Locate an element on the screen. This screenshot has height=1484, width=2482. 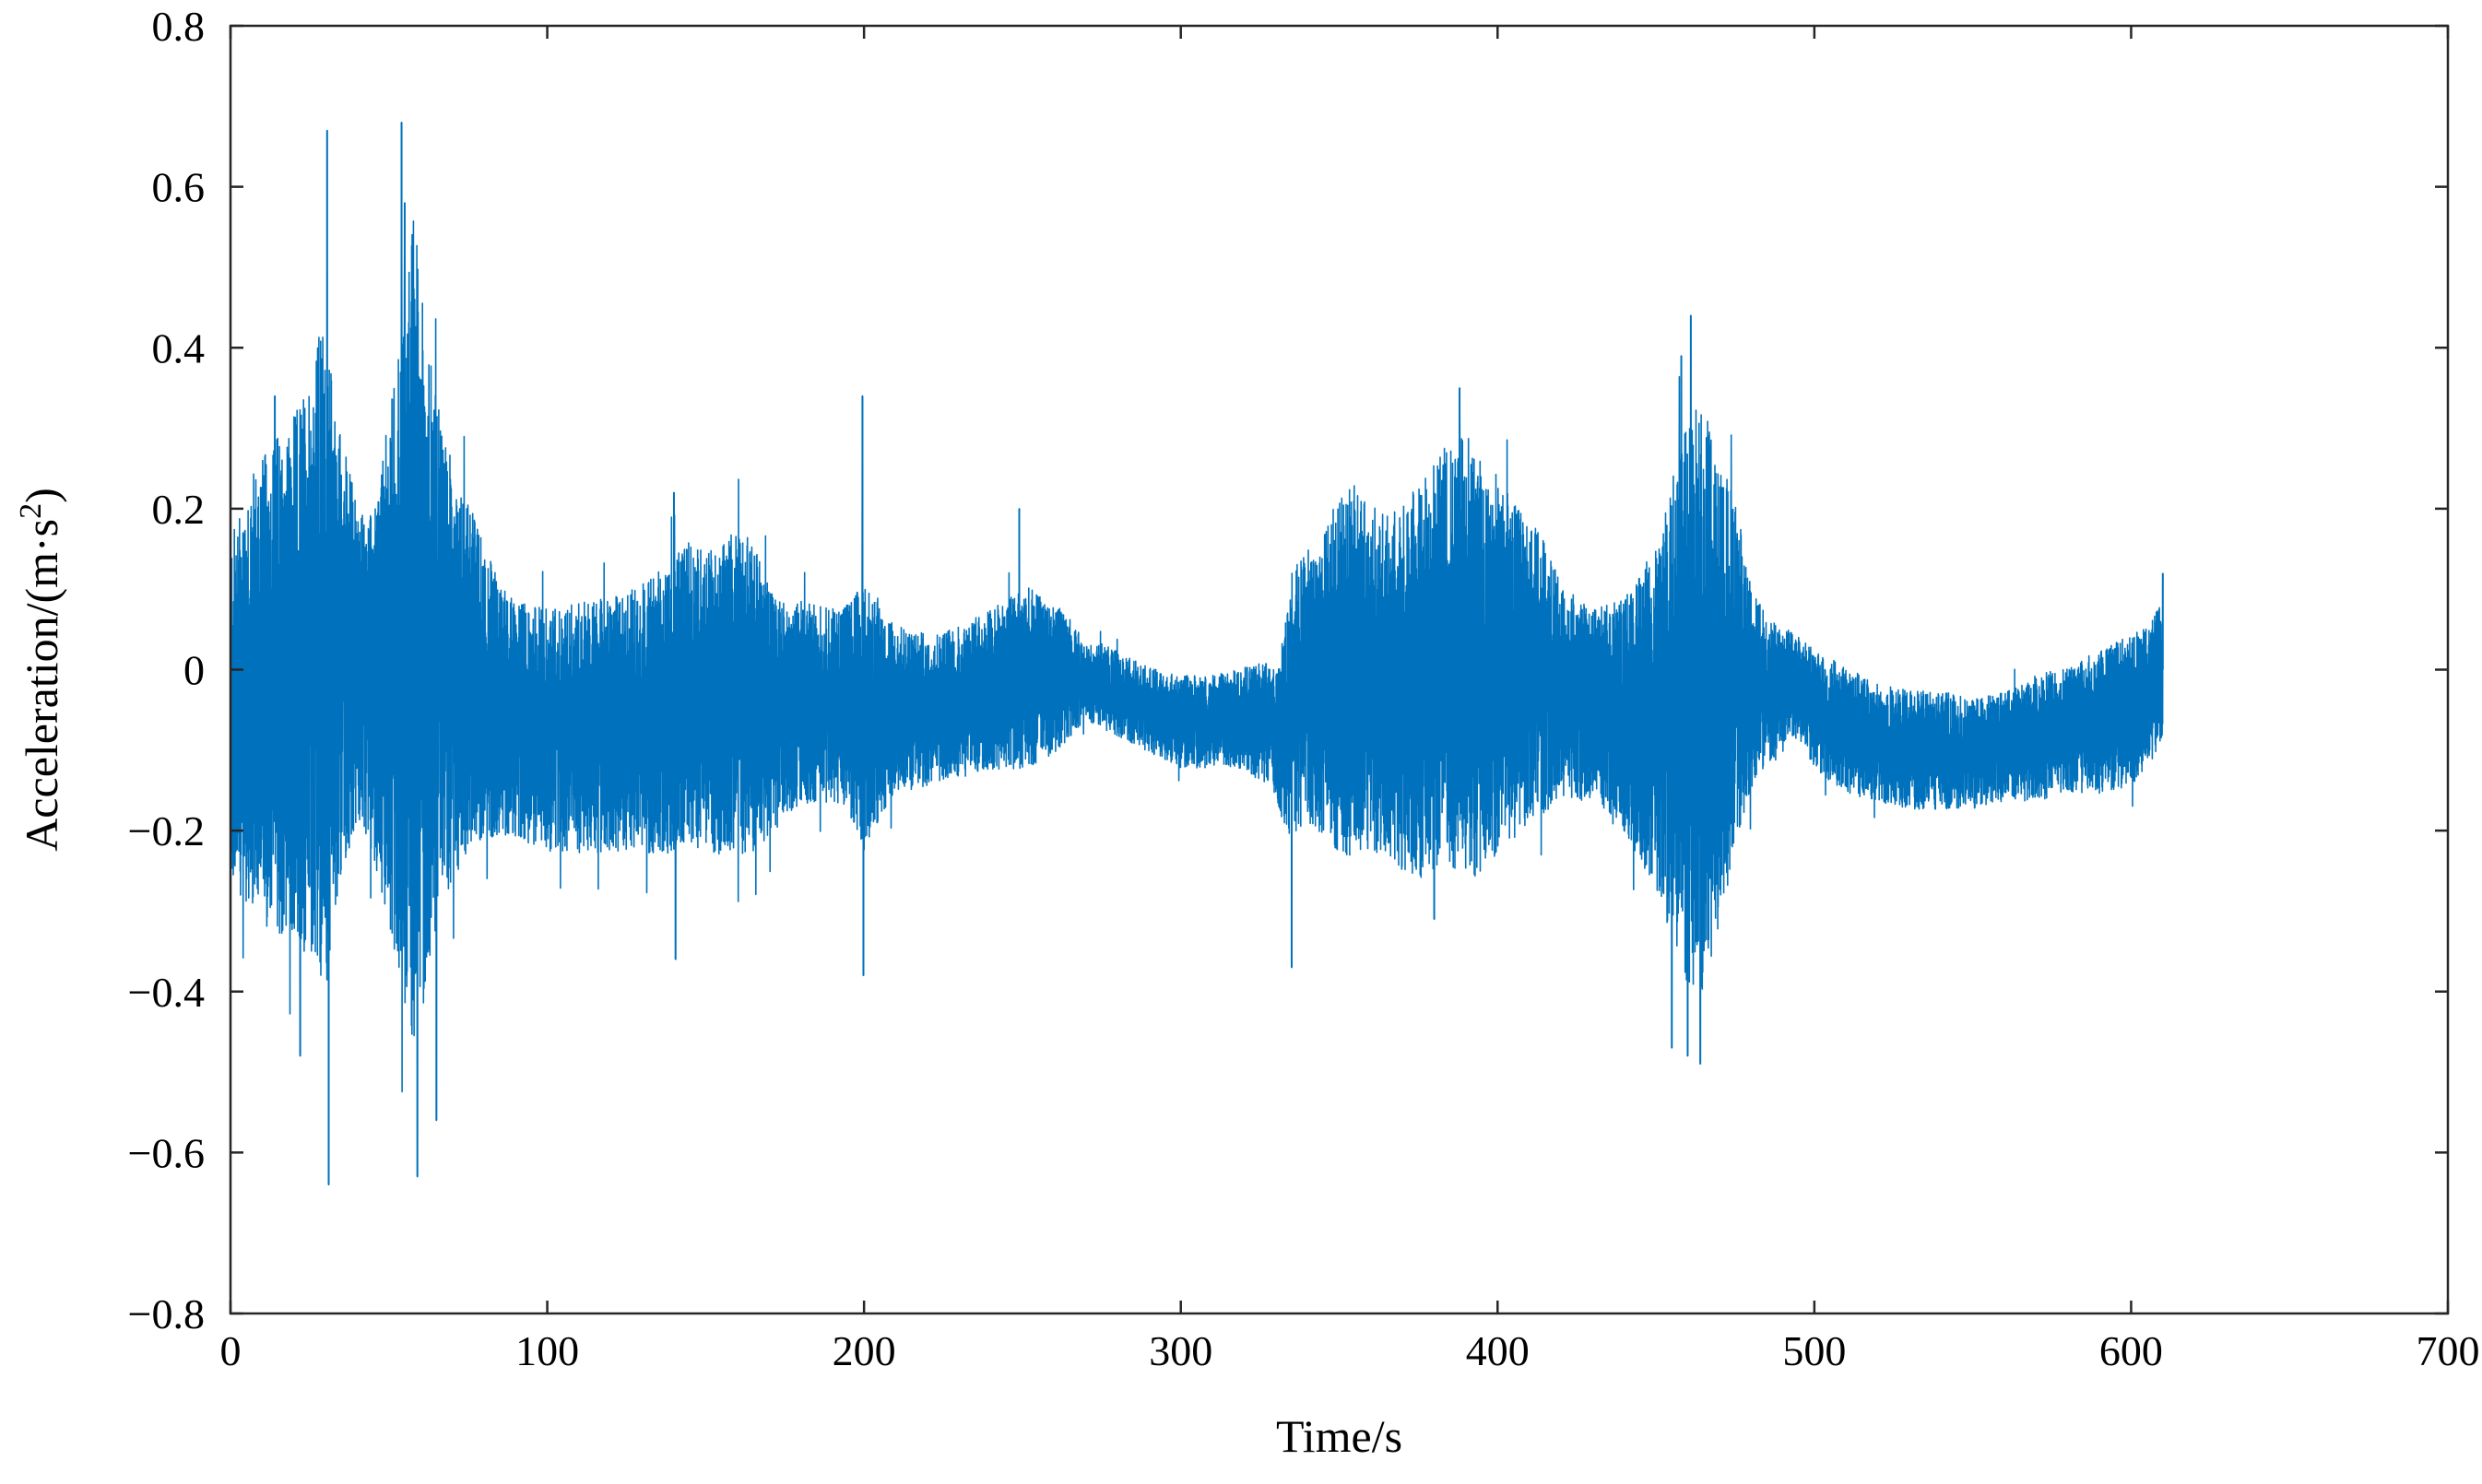
y-axis-title-end: ) is located at coordinates (41, 495).